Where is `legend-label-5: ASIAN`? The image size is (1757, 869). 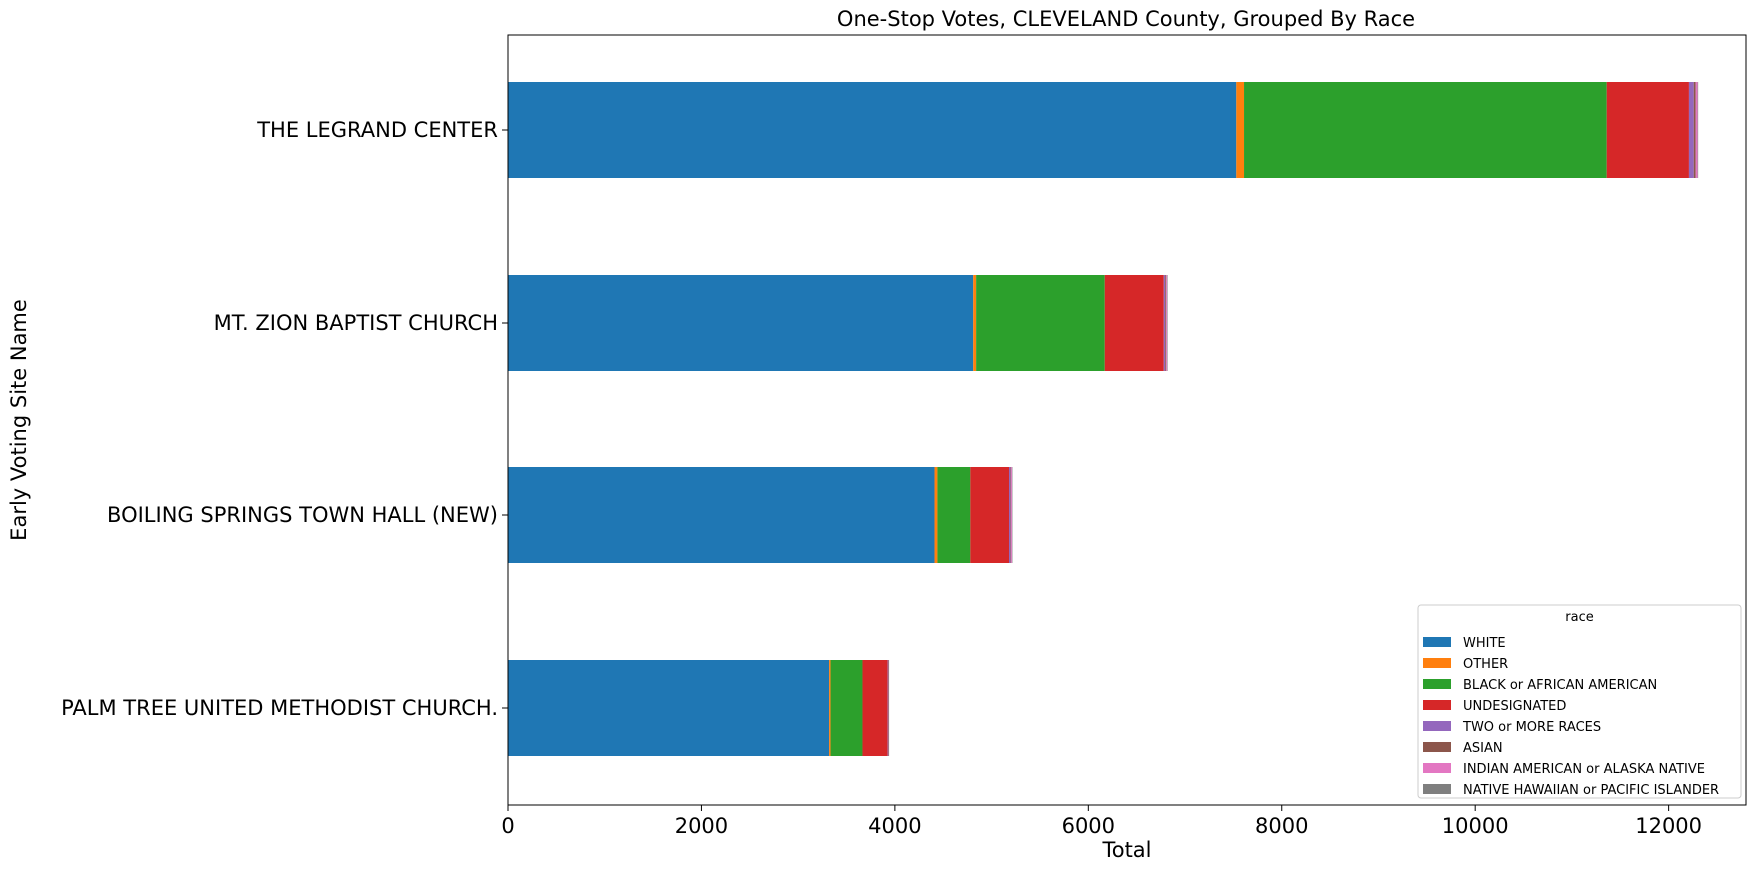
legend-label-5: ASIAN is located at coordinates (1483, 748).